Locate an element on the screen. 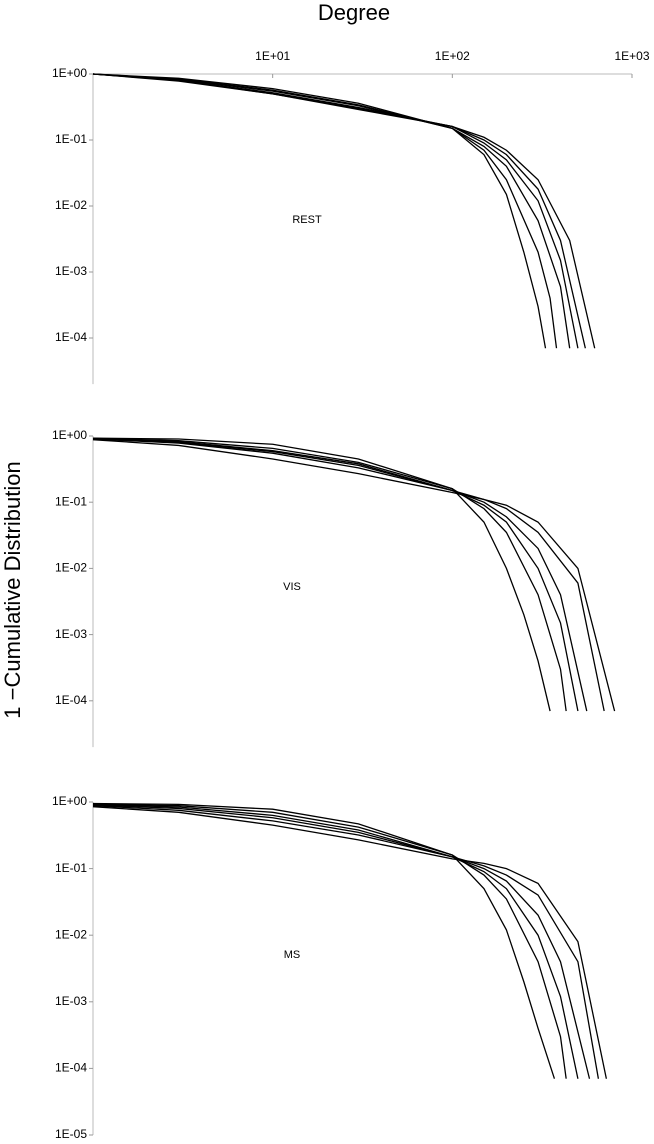  x-axis-title: Degree is located at coordinates (354, 12).